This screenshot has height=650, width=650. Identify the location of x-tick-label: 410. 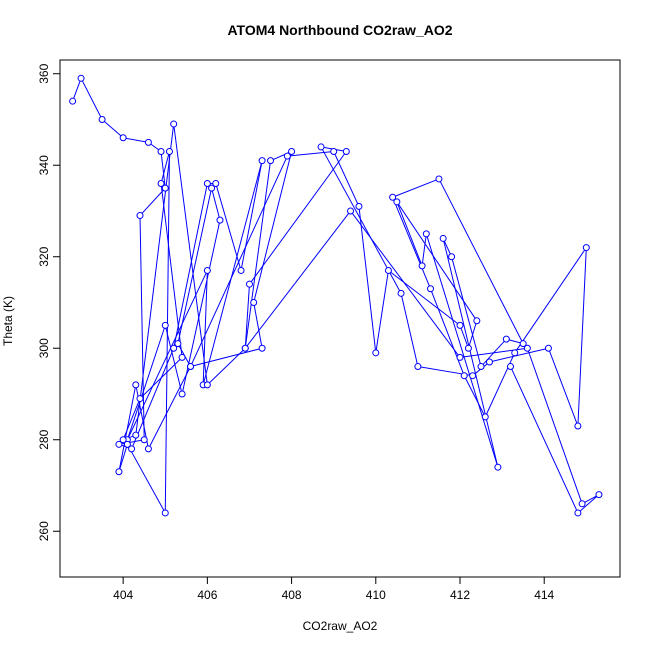
(376, 595).